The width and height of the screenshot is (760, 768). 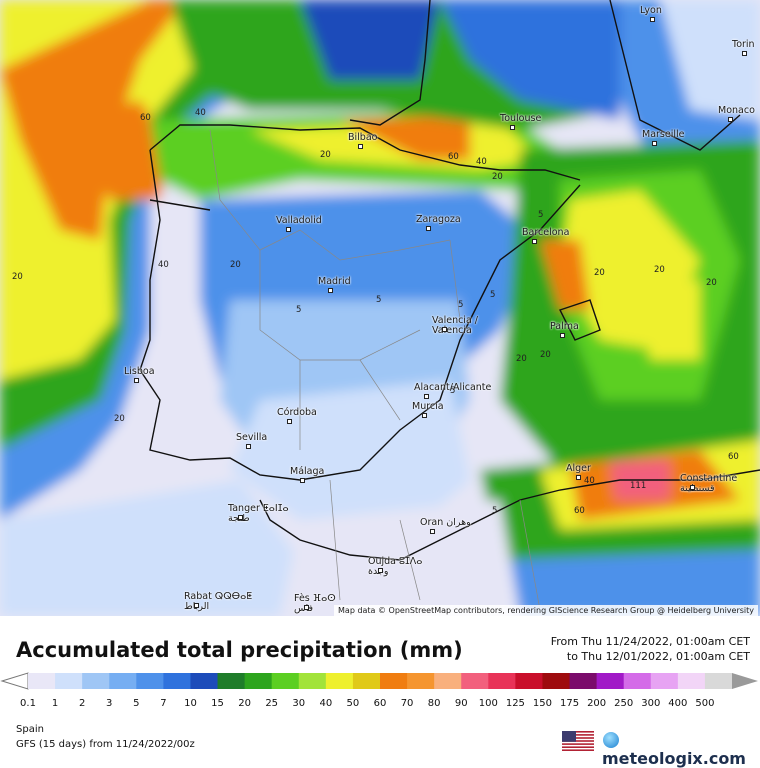 What do you see at coordinates (105, 744) in the screenshot?
I see `model-run-label: GFS (15 days) from 11/24/2022/00z` at bounding box center [105, 744].